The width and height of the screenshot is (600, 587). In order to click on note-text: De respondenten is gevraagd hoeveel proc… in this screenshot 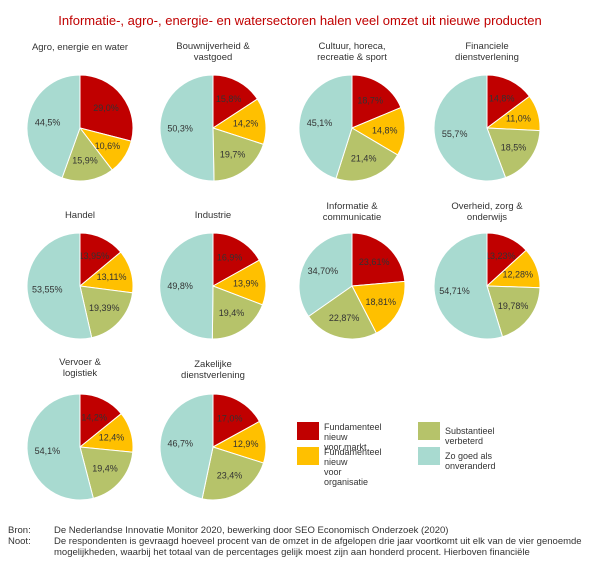, I will do `click(318, 547)`.